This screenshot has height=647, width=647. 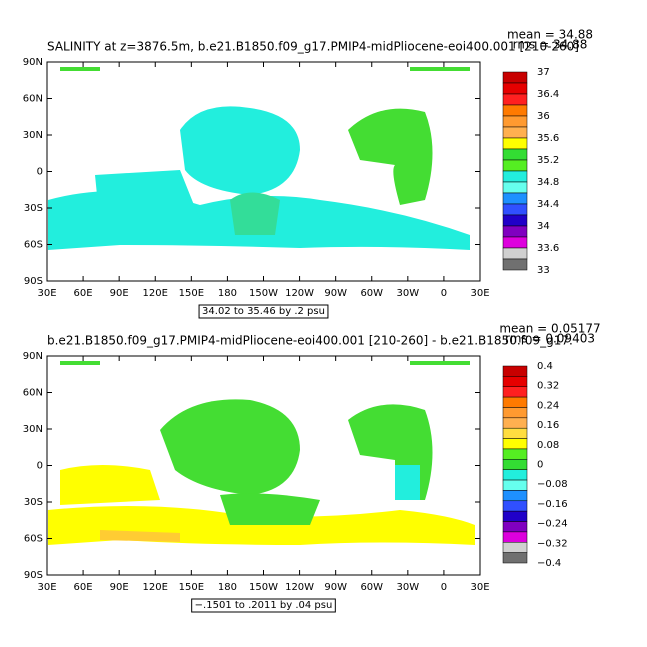 What do you see at coordinates (548, 160) in the screenshot?
I see `colorbar-label: 35.2` at bounding box center [548, 160].